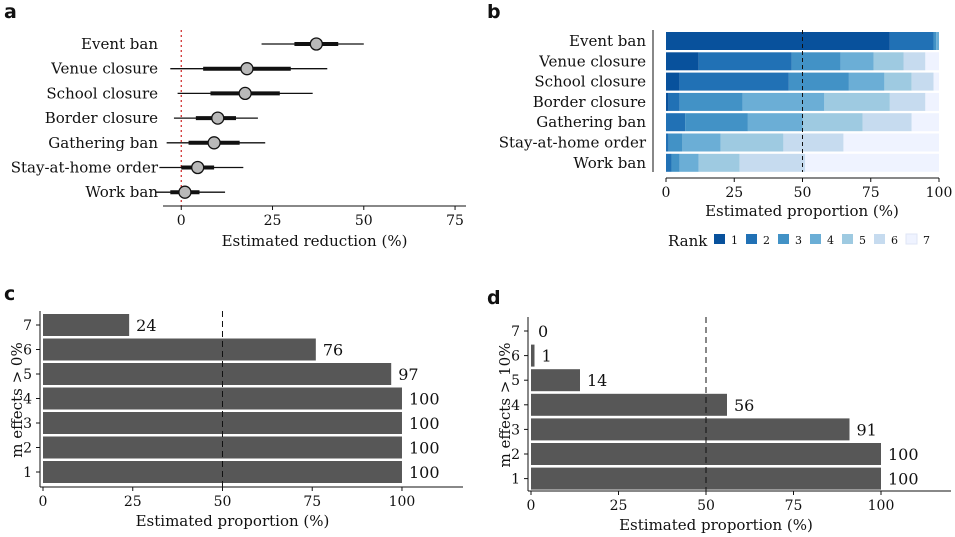 The width and height of the screenshot is (955, 537). What do you see at coordinates (424, 423) in the screenshot?
I see `value-label-3: 100` at bounding box center [424, 423].